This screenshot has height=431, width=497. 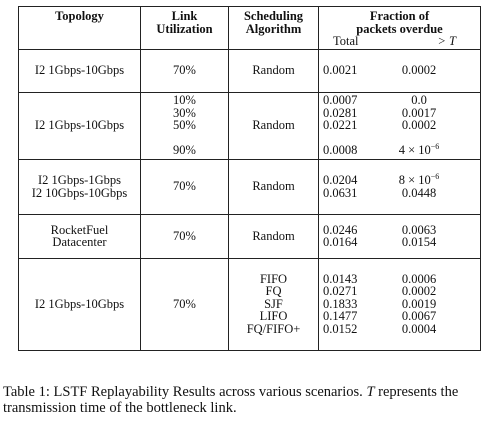 I want to click on fraction-cell: 0.0246 0.0164 0.0063 0.0154, so click(x=399, y=236).